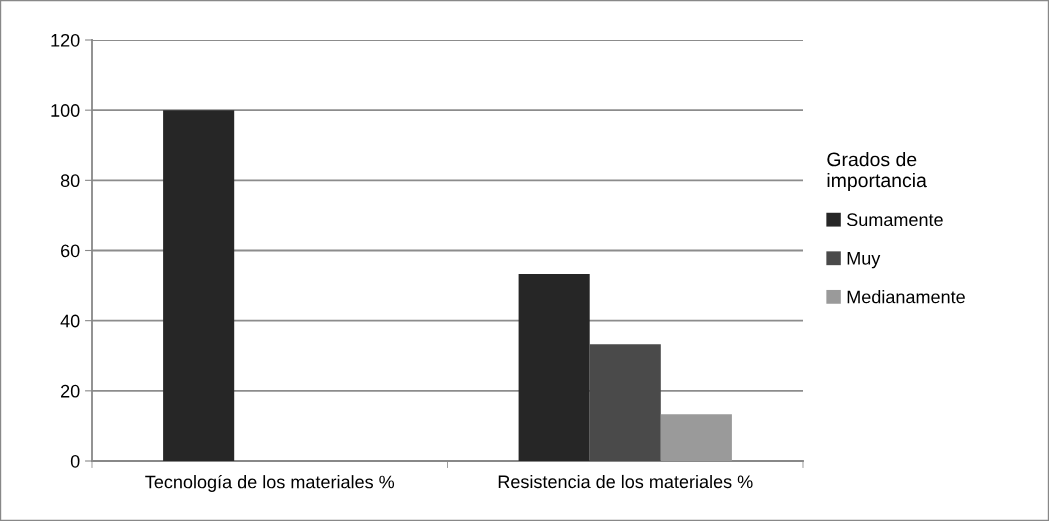  What do you see at coordinates (70, 181) in the screenshot?
I see `y-tick-label: 80` at bounding box center [70, 181].